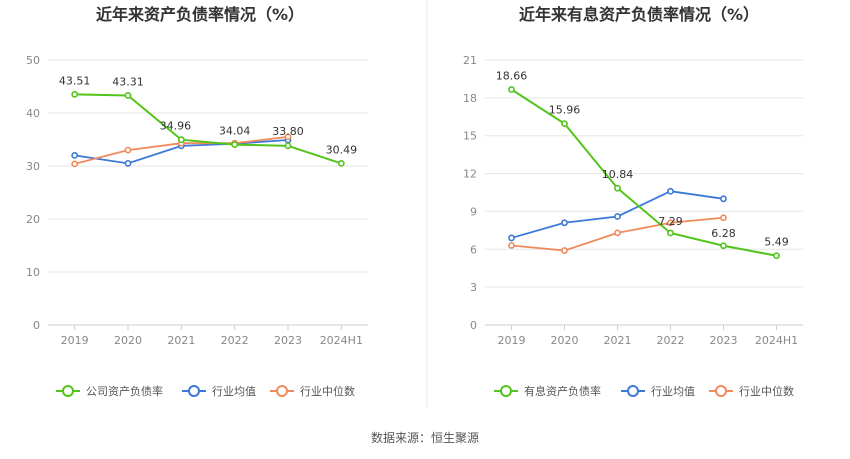 This screenshot has width=850, height=459. Describe the element at coordinates (176, 126) in the screenshot. I see `data-label: 34.96` at that location.